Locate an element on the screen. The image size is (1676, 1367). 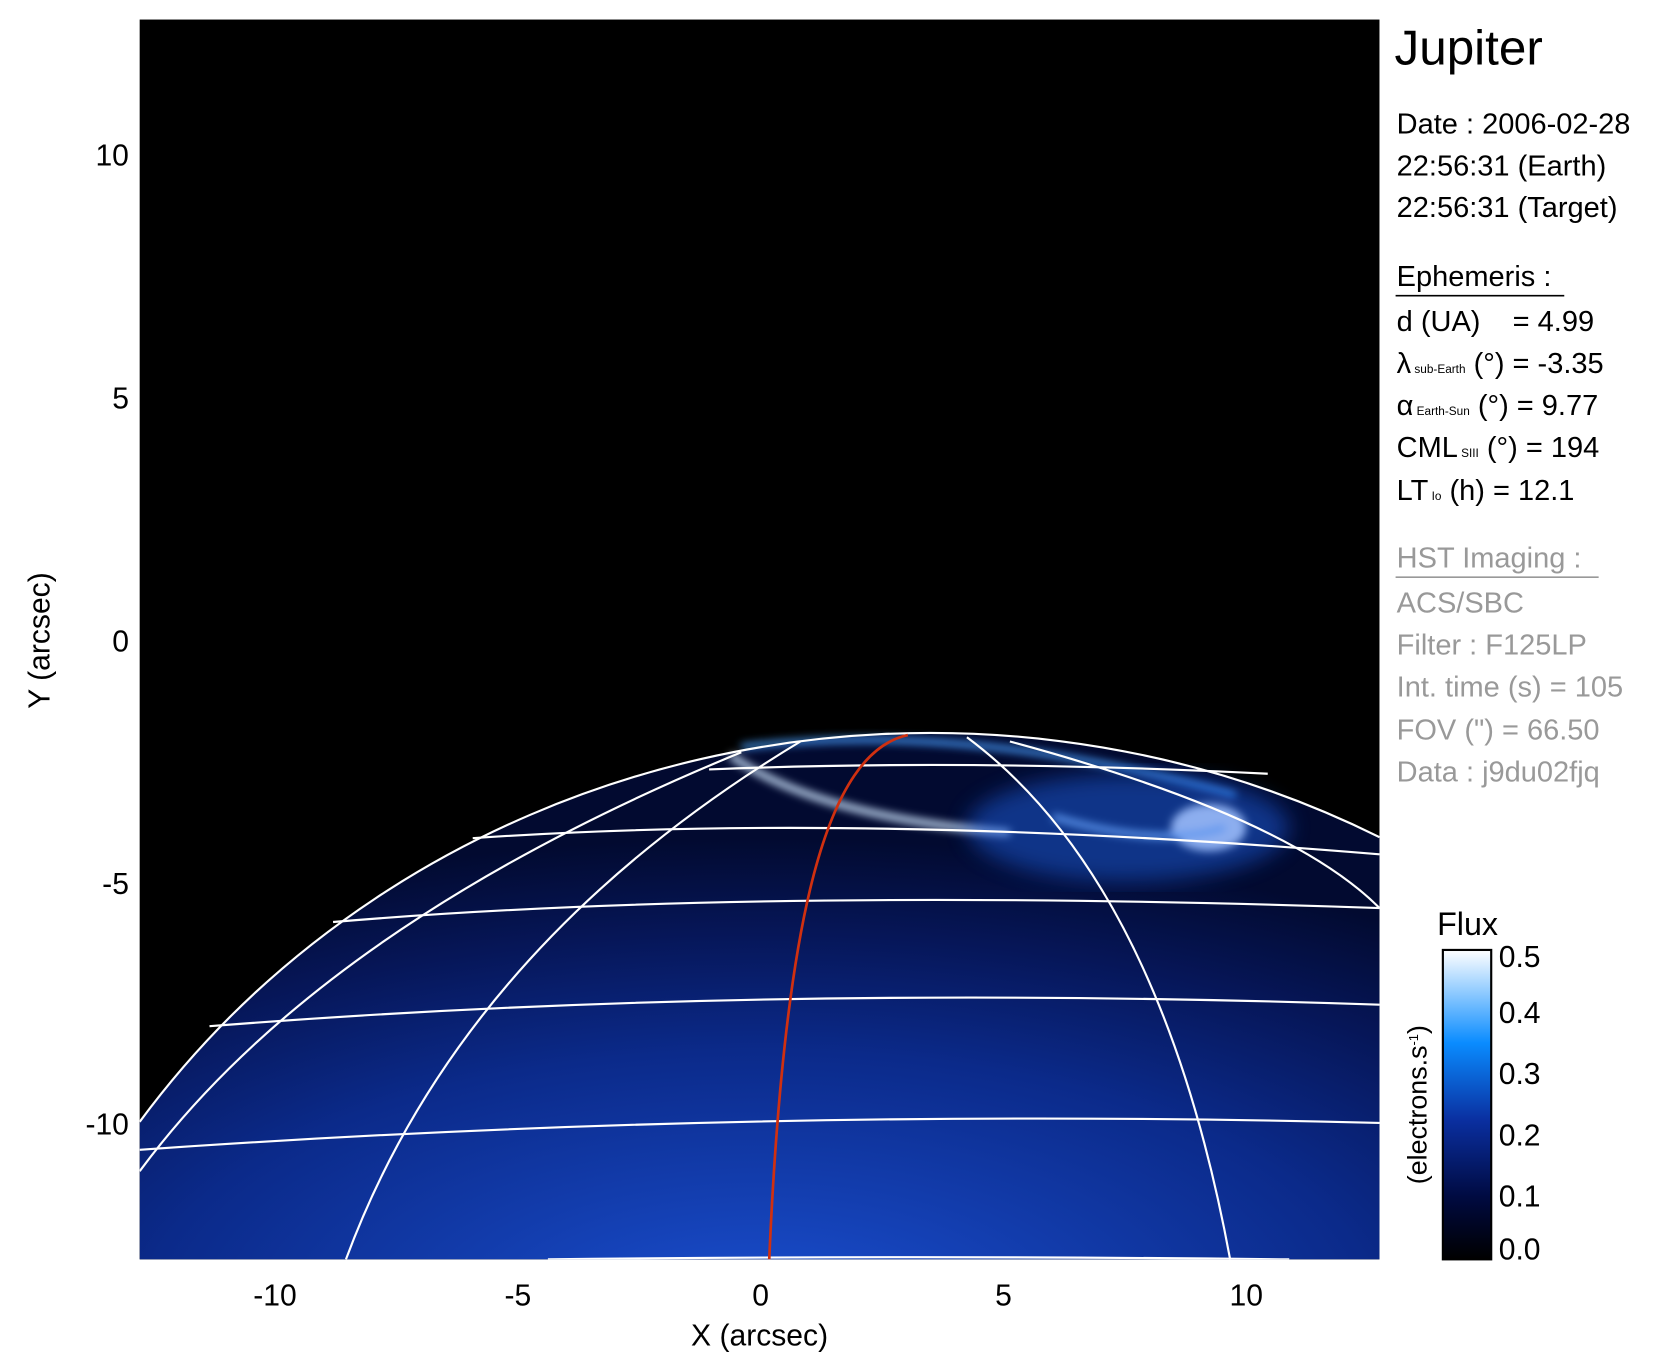
target-name: Jupiter is located at coordinates (1469, 48).